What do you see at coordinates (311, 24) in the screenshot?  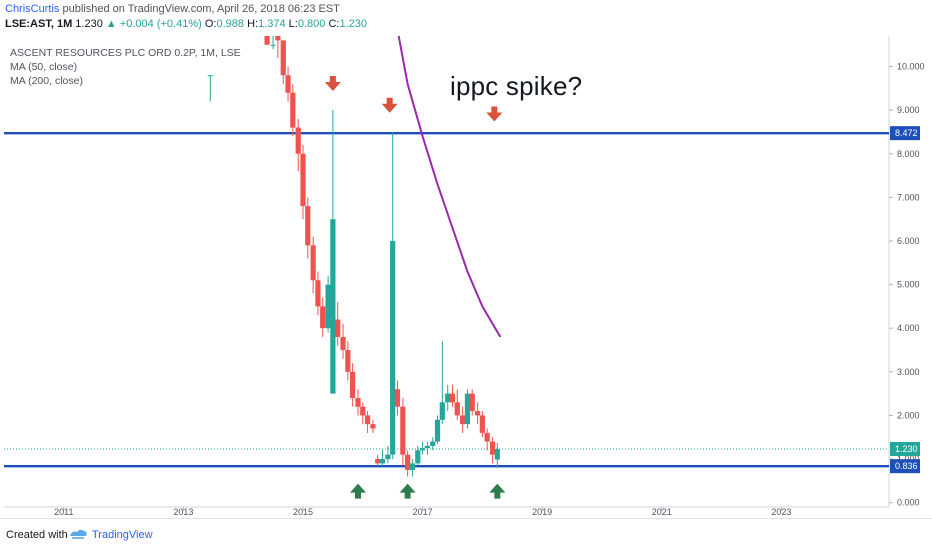 I see `low-value: 0.800` at bounding box center [311, 24].